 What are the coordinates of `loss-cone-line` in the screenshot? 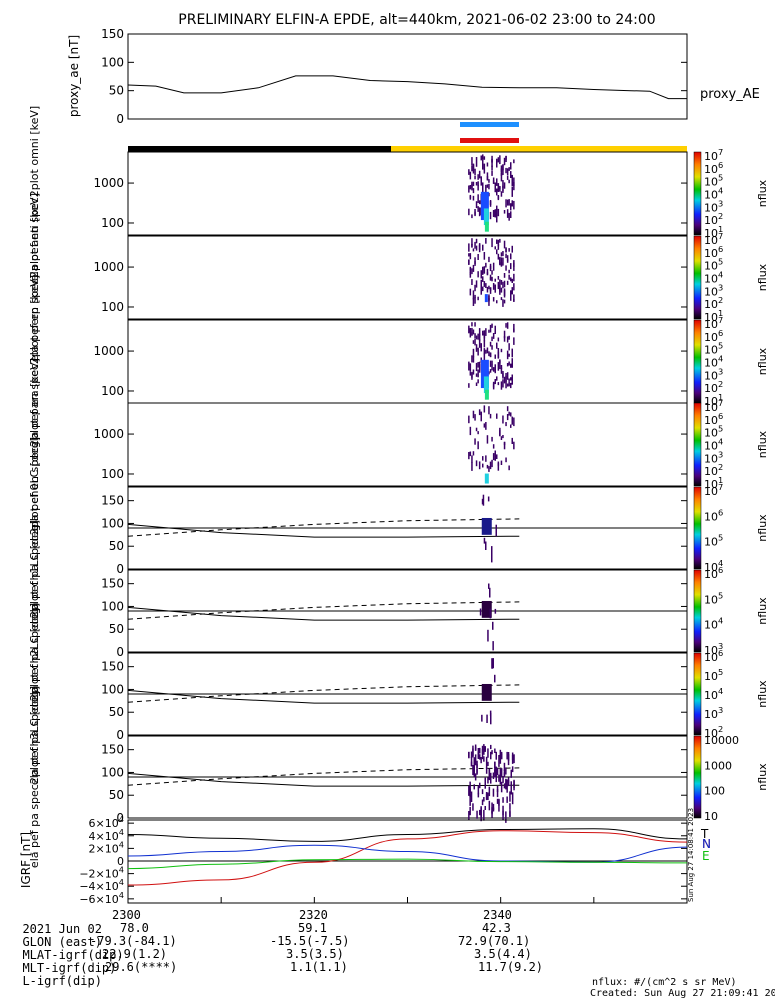 It's located at (323, 779).